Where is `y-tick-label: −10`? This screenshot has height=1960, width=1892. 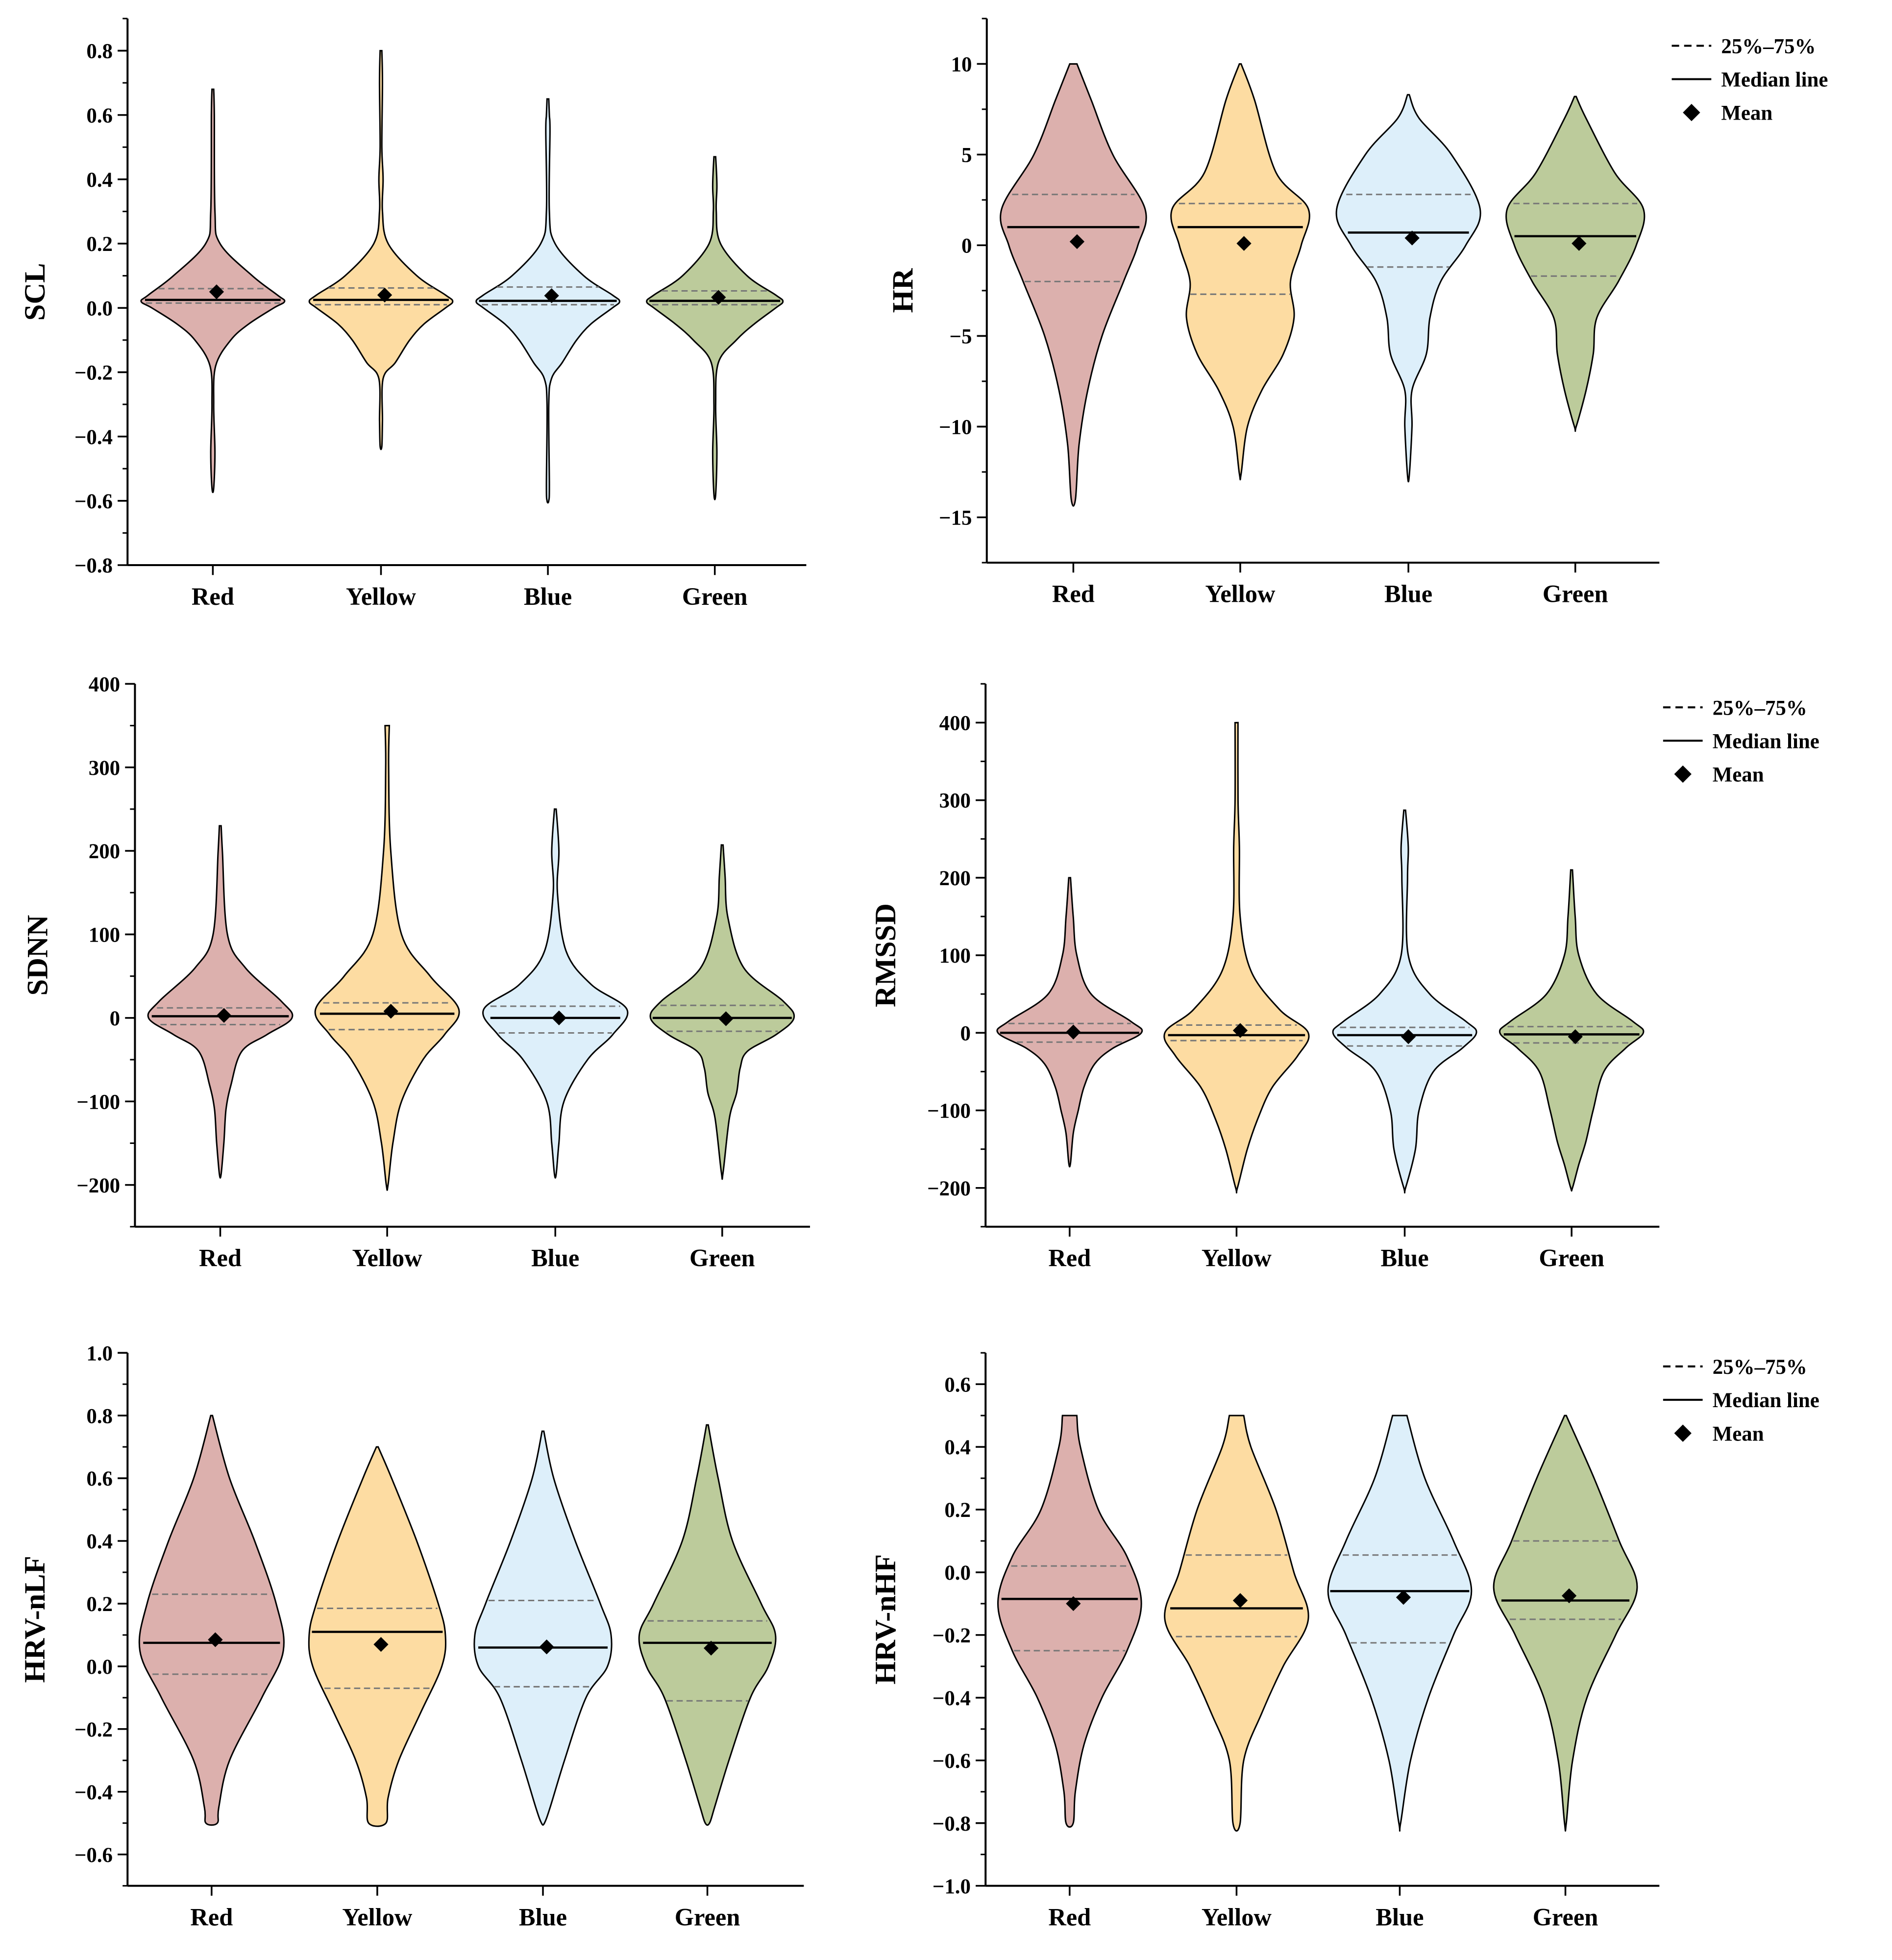
y-tick-label: −10 is located at coordinates (955, 427).